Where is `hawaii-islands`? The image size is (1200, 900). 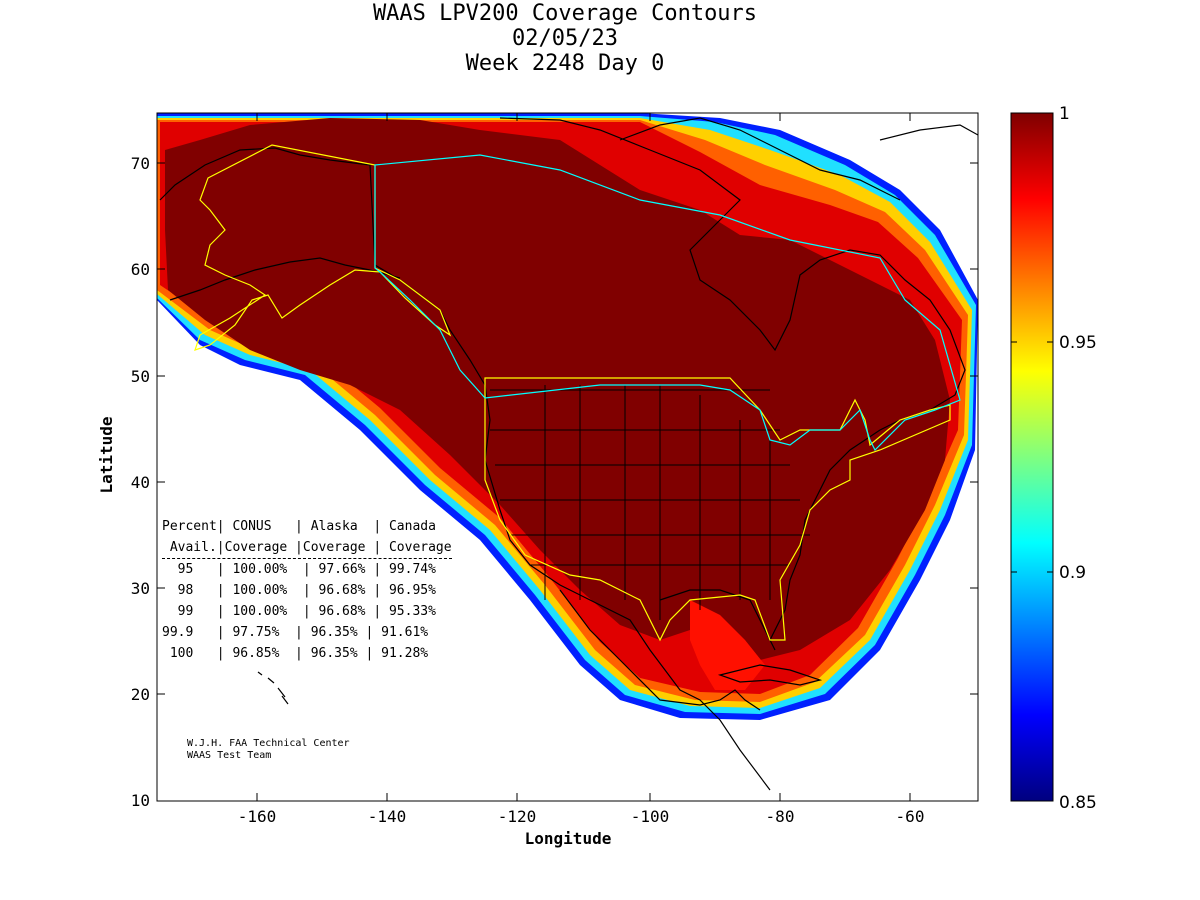 hawaii-islands is located at coordinates (273, 688).